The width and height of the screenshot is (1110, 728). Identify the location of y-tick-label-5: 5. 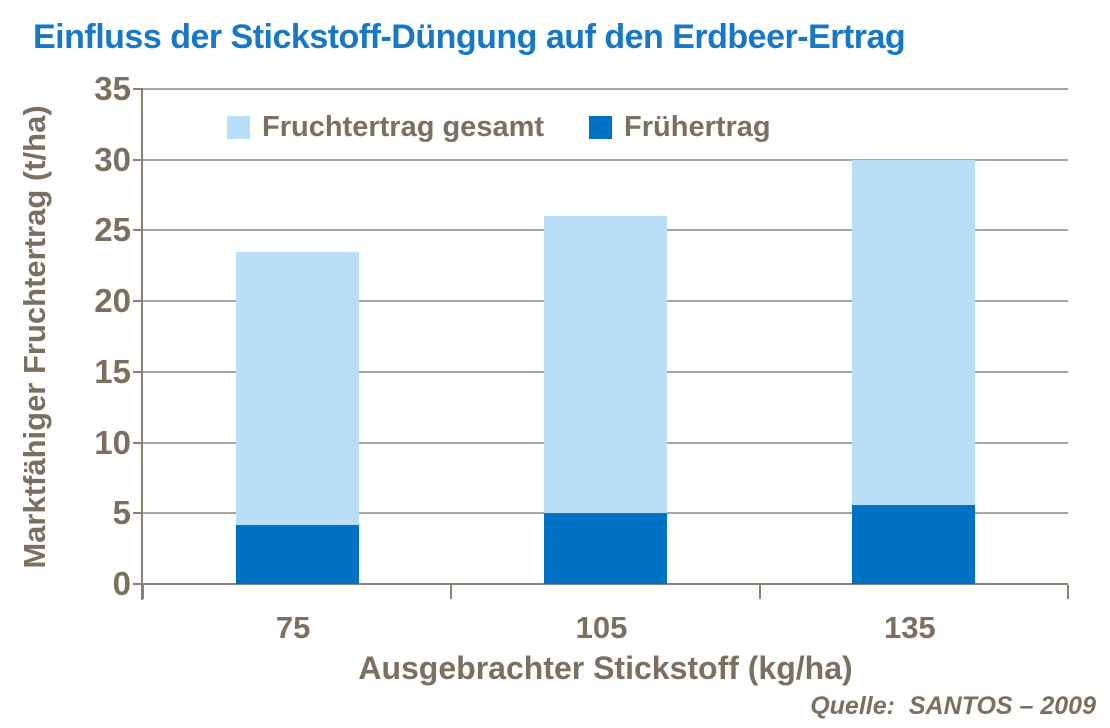
(121, 513).